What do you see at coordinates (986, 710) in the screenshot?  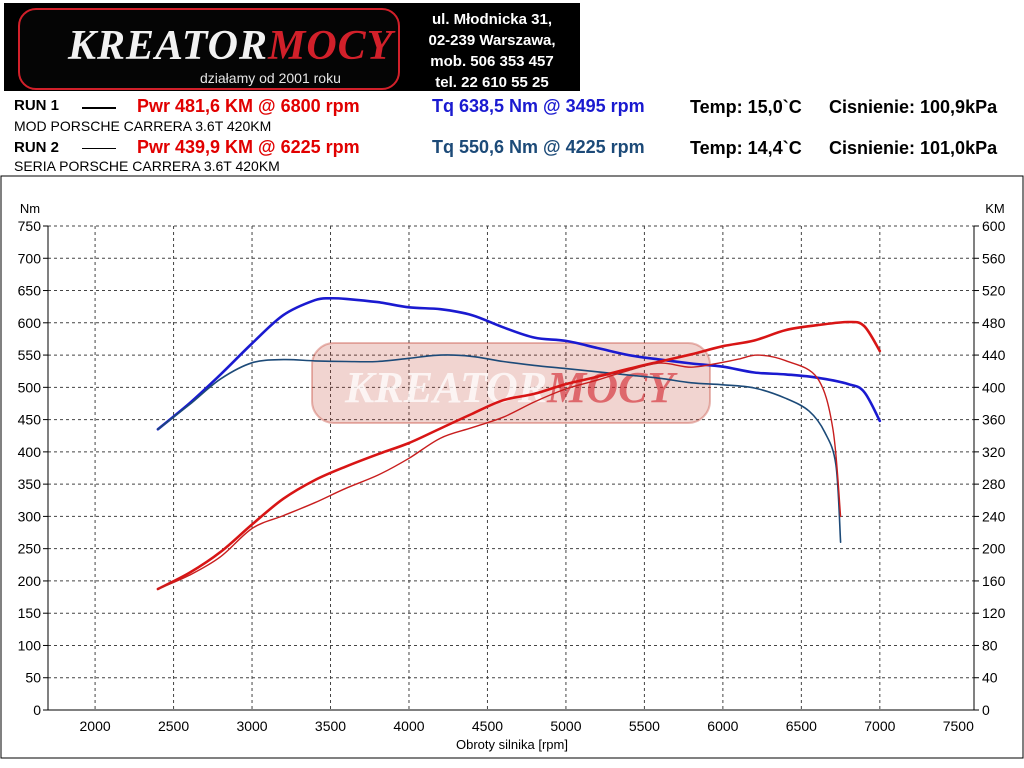 I see `y-right-tick-label: 0` at bounding box center [986, 710].